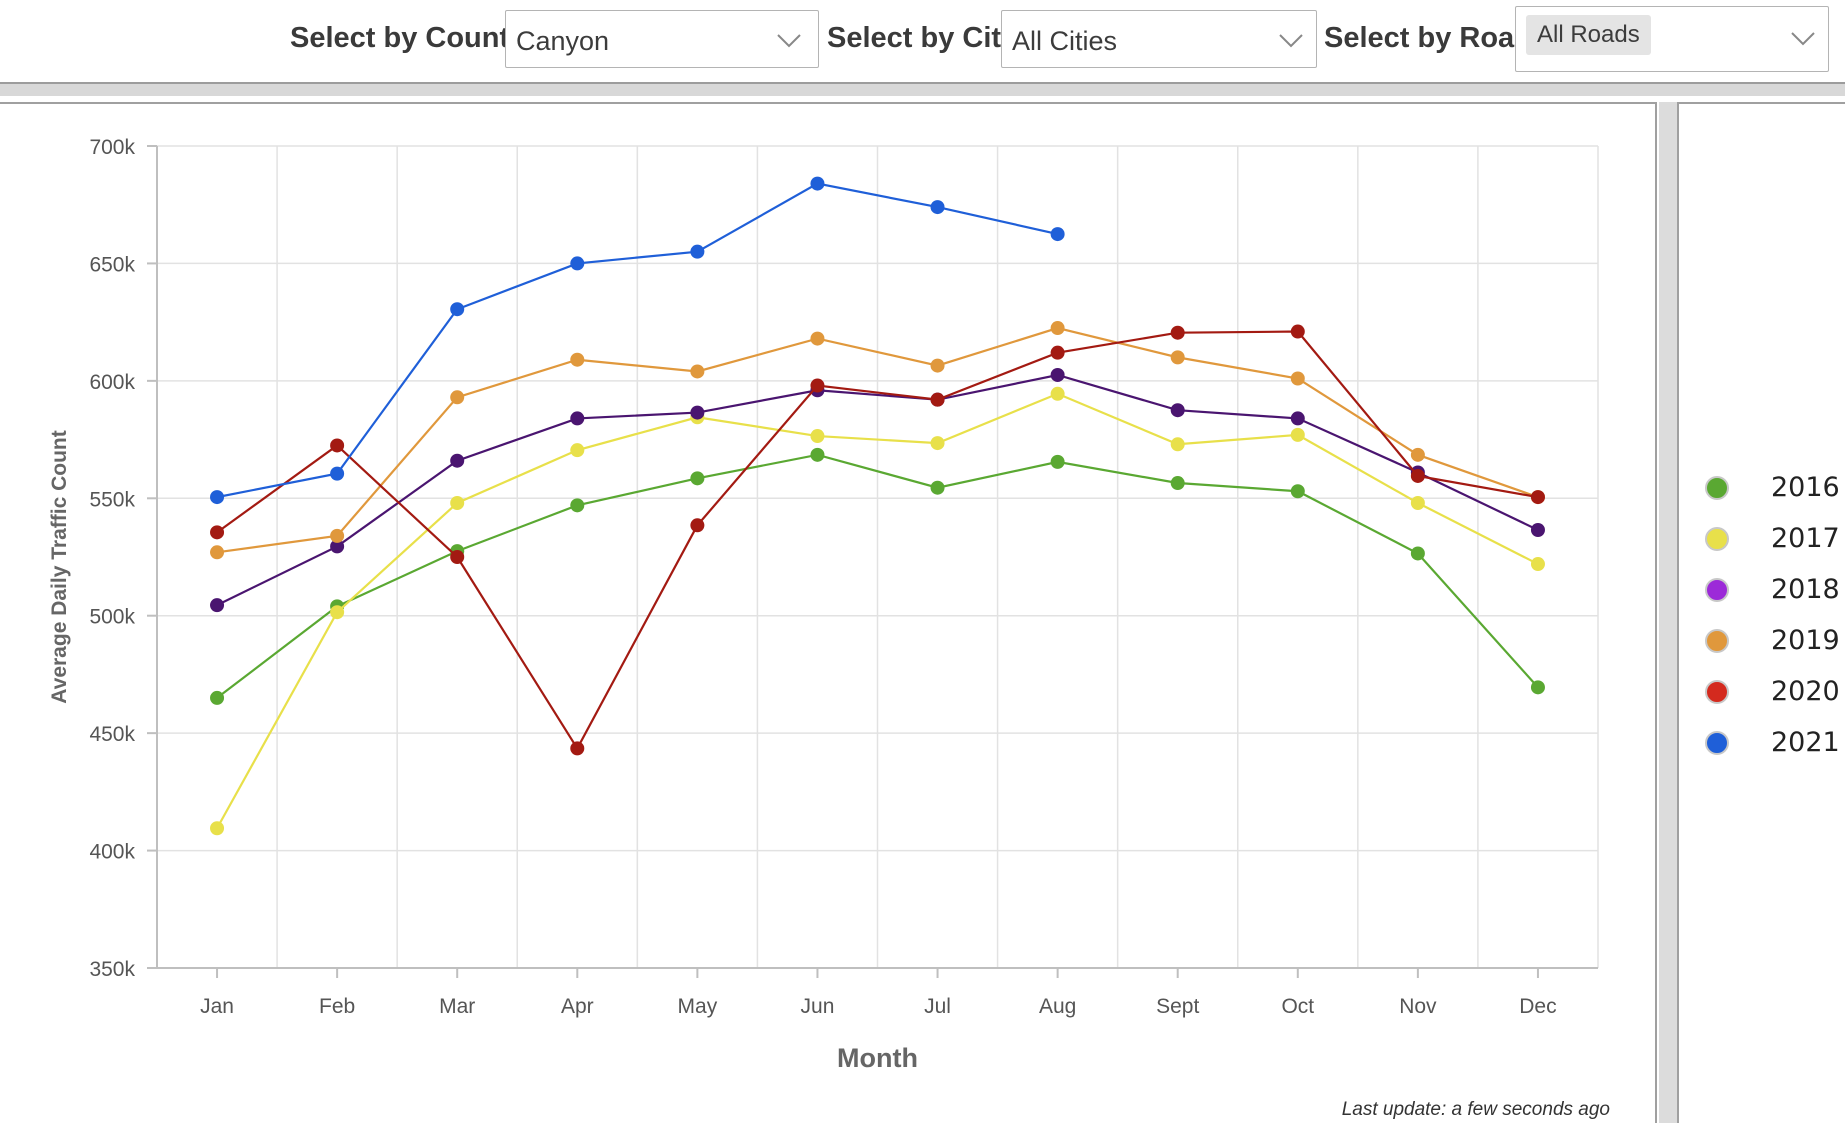 This screenshot has width=1845, height=1128. Describe the element at coordinates (1805, 589) in the screenshot. I see `legend-label: 2018` at that location.